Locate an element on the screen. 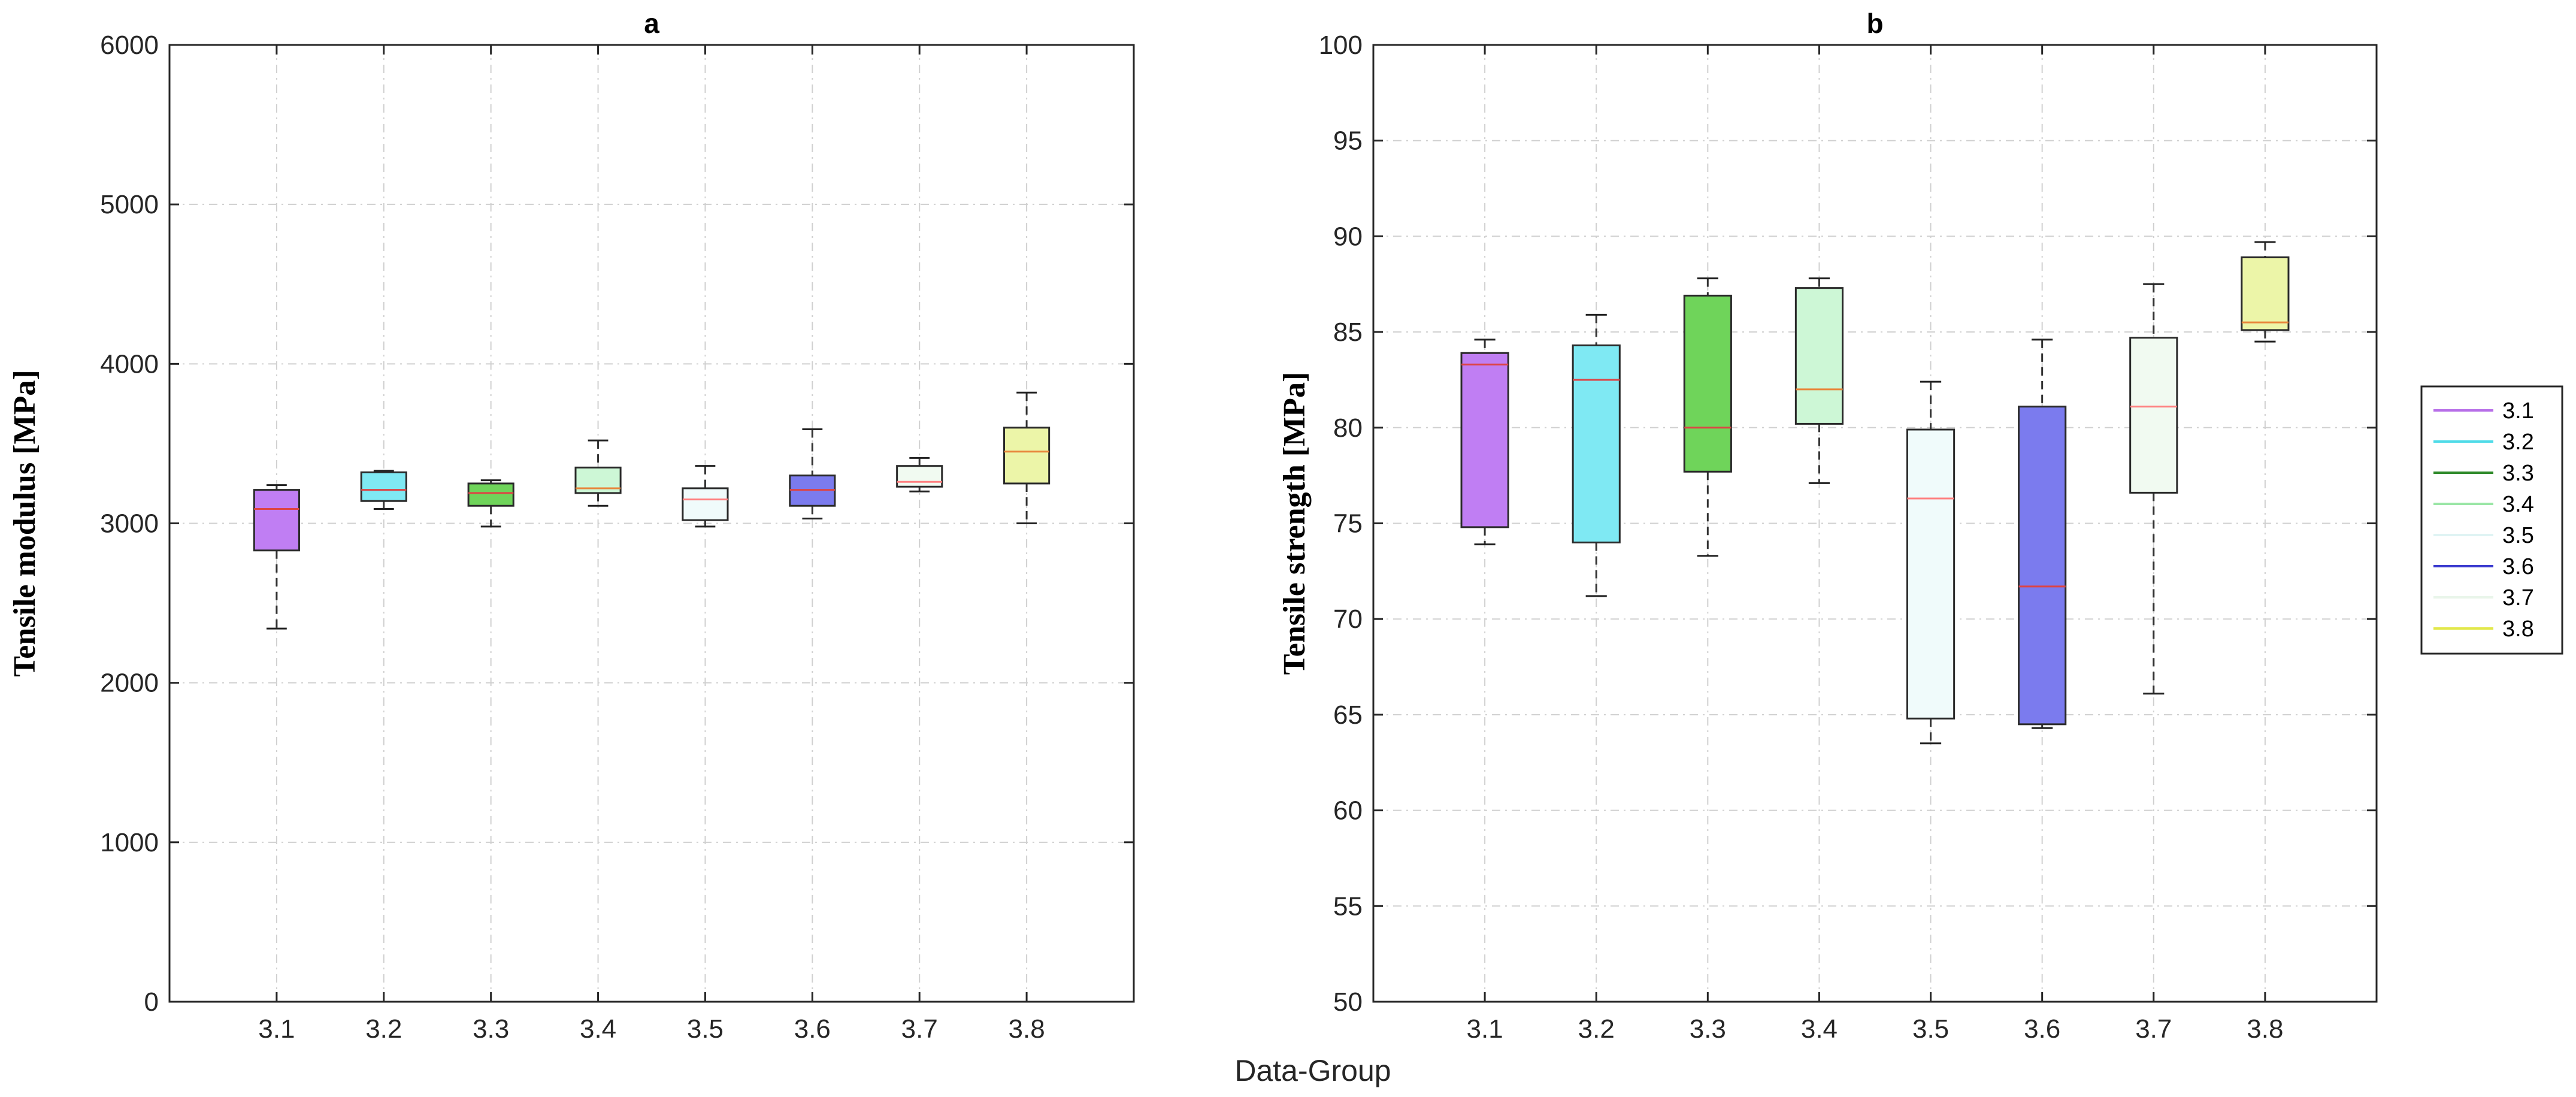 The width and height of the screenshot is (2576, 1097). y-tick-label: 75 is located at coordinates (1348, 524).